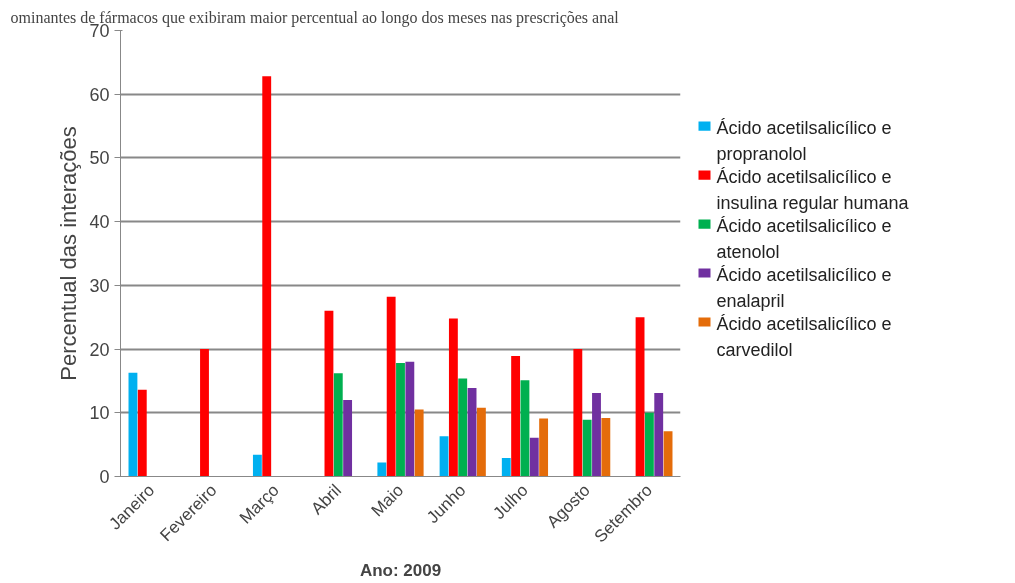 The height and width of the screenshot is (583, 1015). What do you see at coordinates (400, 571) in the screenshot?
I see `x-axis-title: Ano: 2009` at bounding box center [400, 571].